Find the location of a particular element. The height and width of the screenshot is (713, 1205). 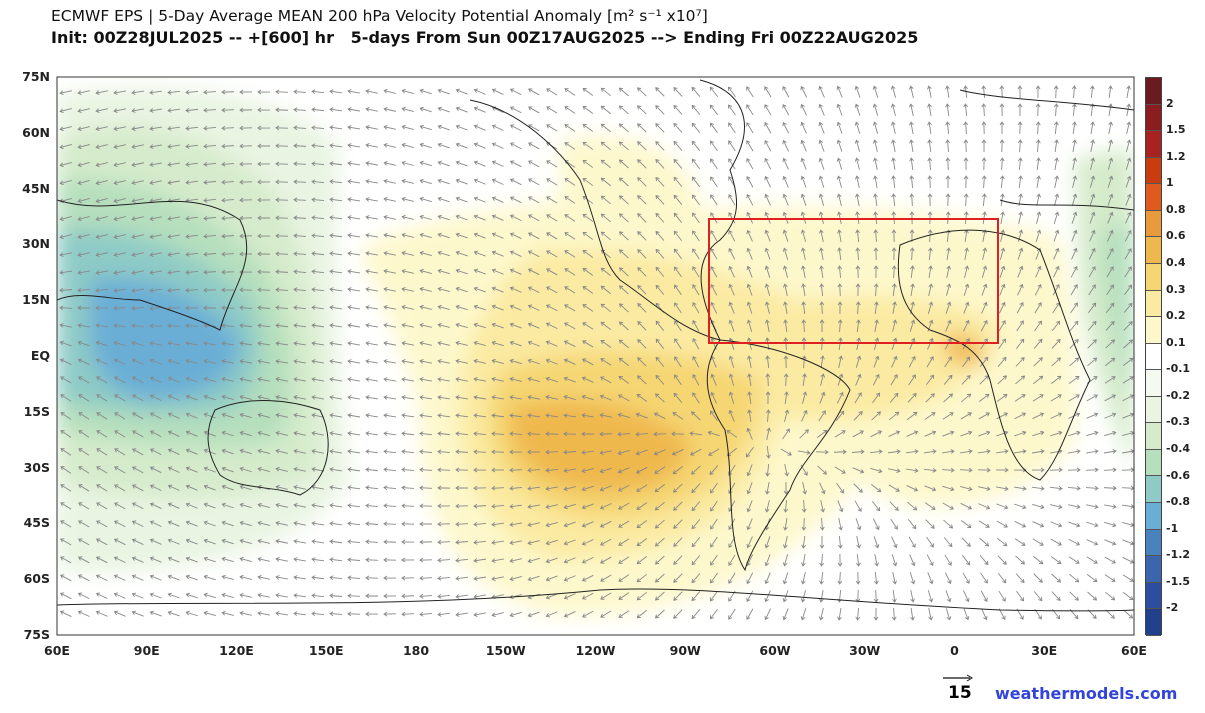

longitude-label: 150W is located at coordinates (505, 650).